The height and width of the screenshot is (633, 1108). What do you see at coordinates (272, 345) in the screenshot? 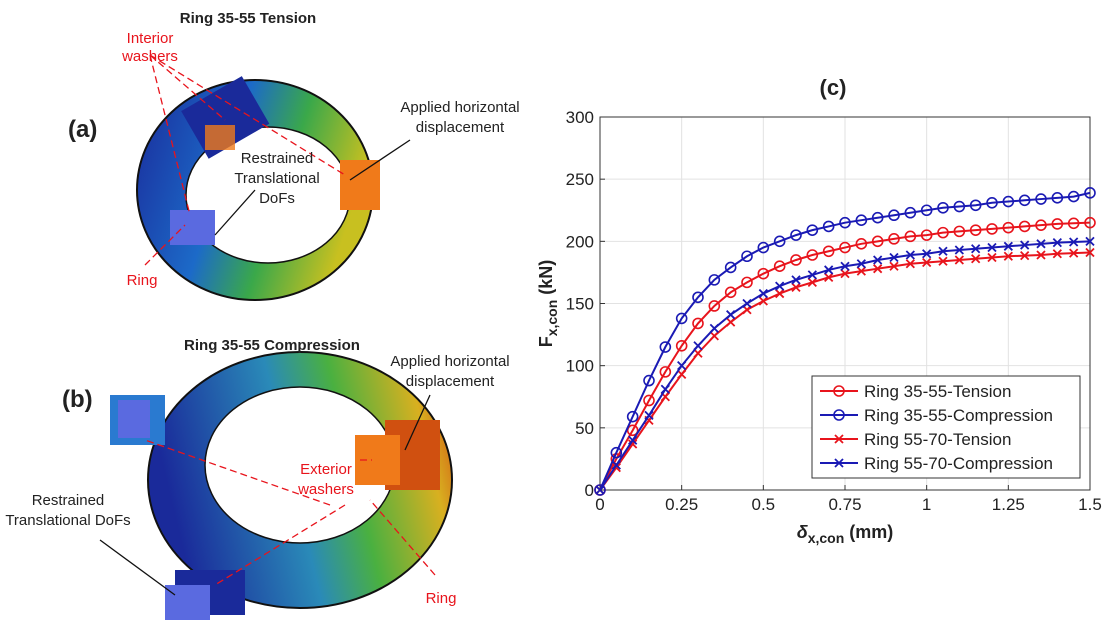
I see `panel-title: Ring 35-55 Compression` at bounding box center [272, 345].